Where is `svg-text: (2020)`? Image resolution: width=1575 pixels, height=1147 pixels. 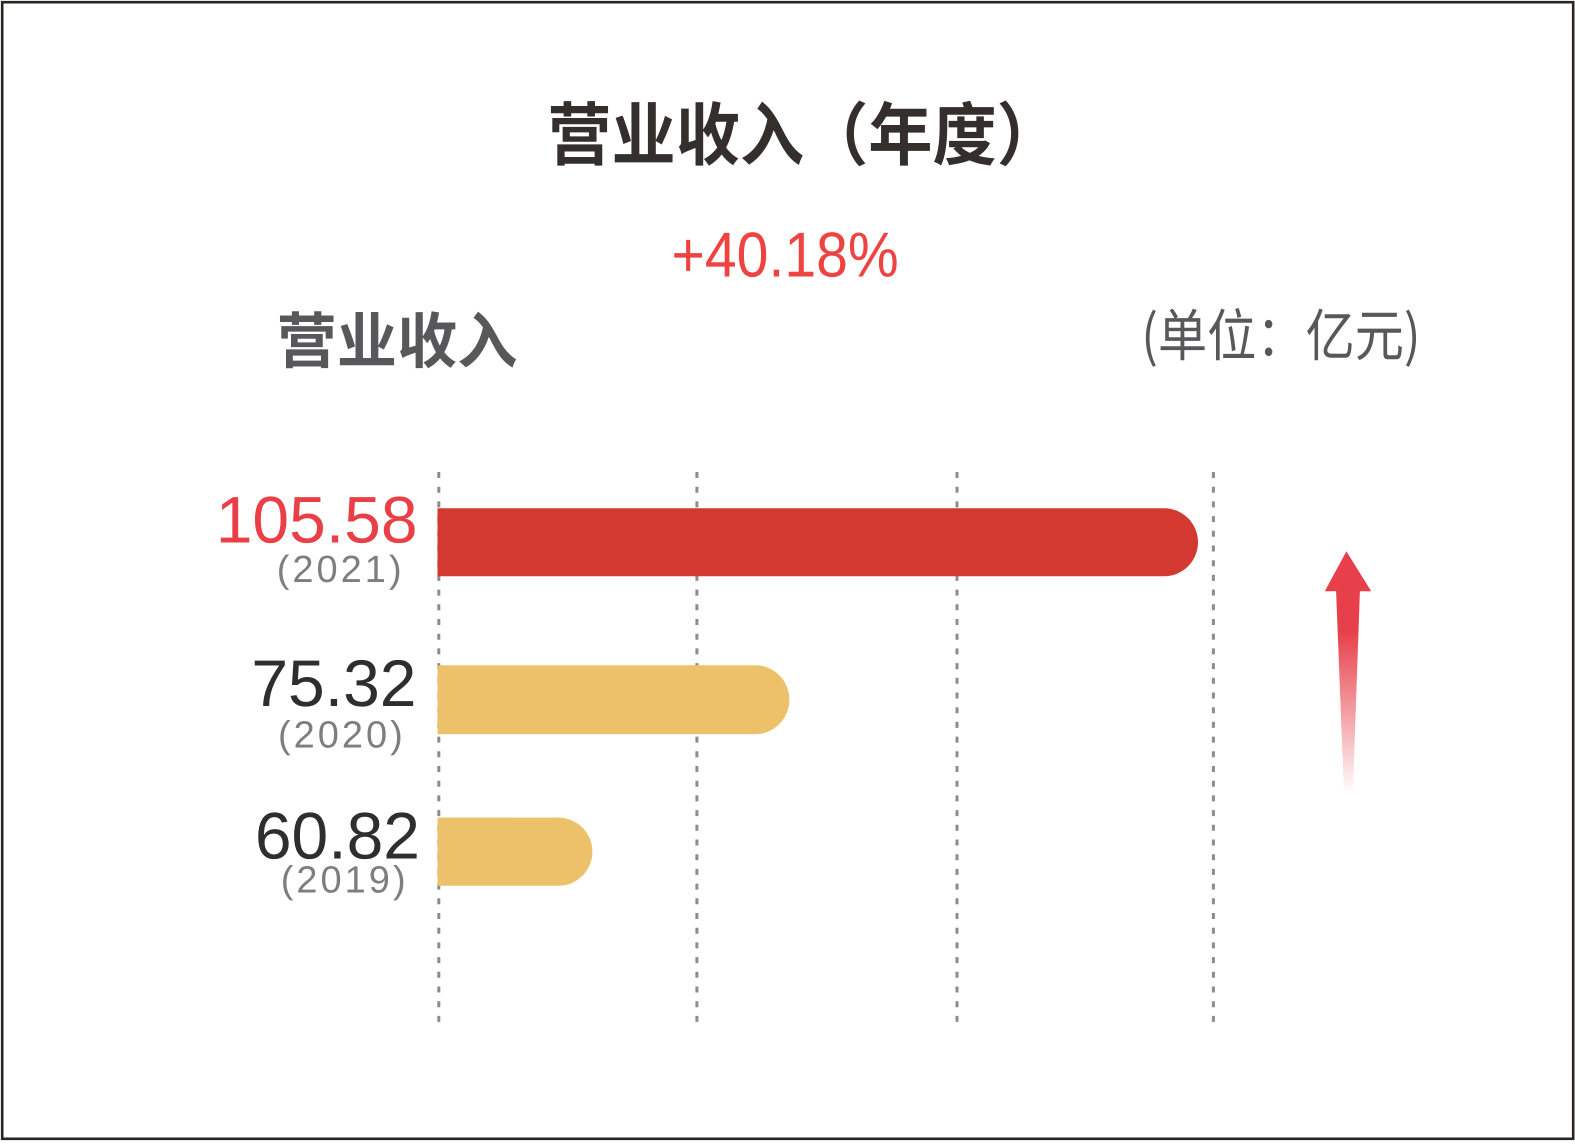
svg-text: (2020) is located at coordinates (342, 735).